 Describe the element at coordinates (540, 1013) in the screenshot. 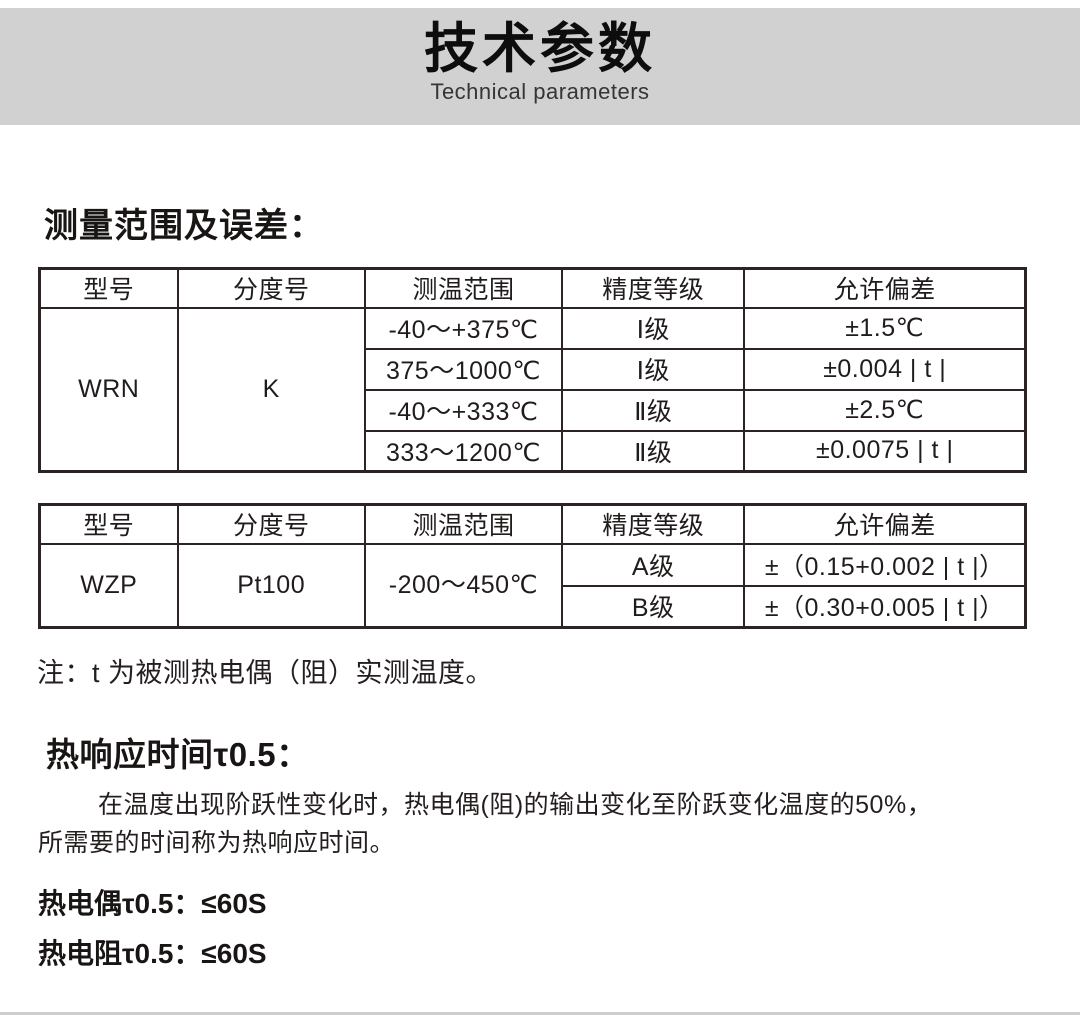

I see `bottom-divider` at that location.